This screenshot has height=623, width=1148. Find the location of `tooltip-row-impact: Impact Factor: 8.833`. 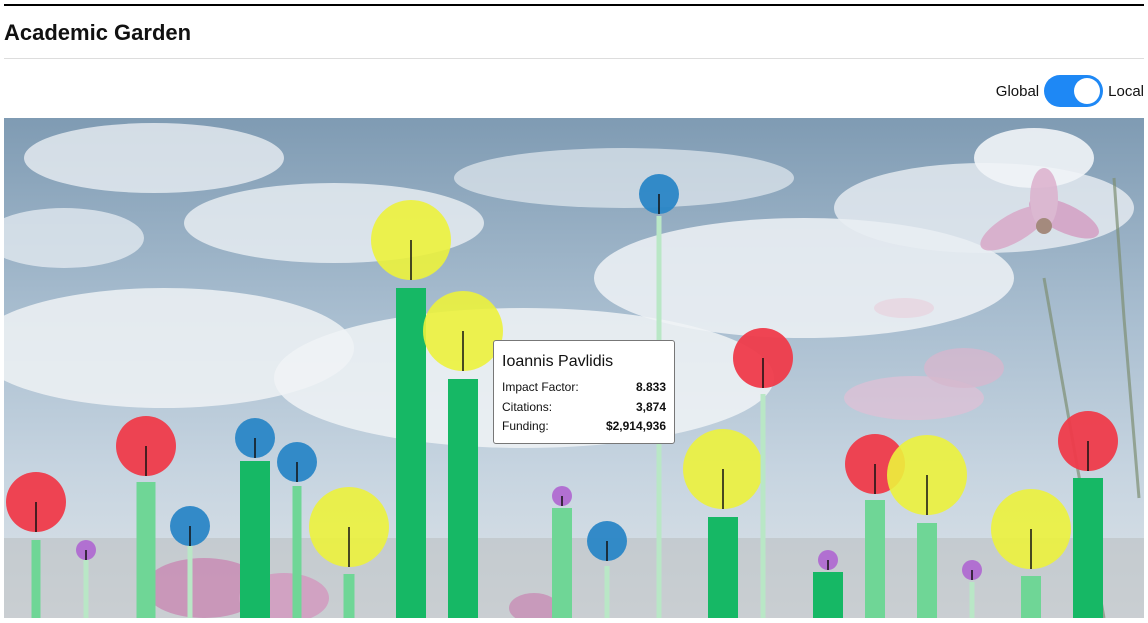

tooltip-row-impact: Impact Factor: 8.833 is located at coordinates (584, 388).